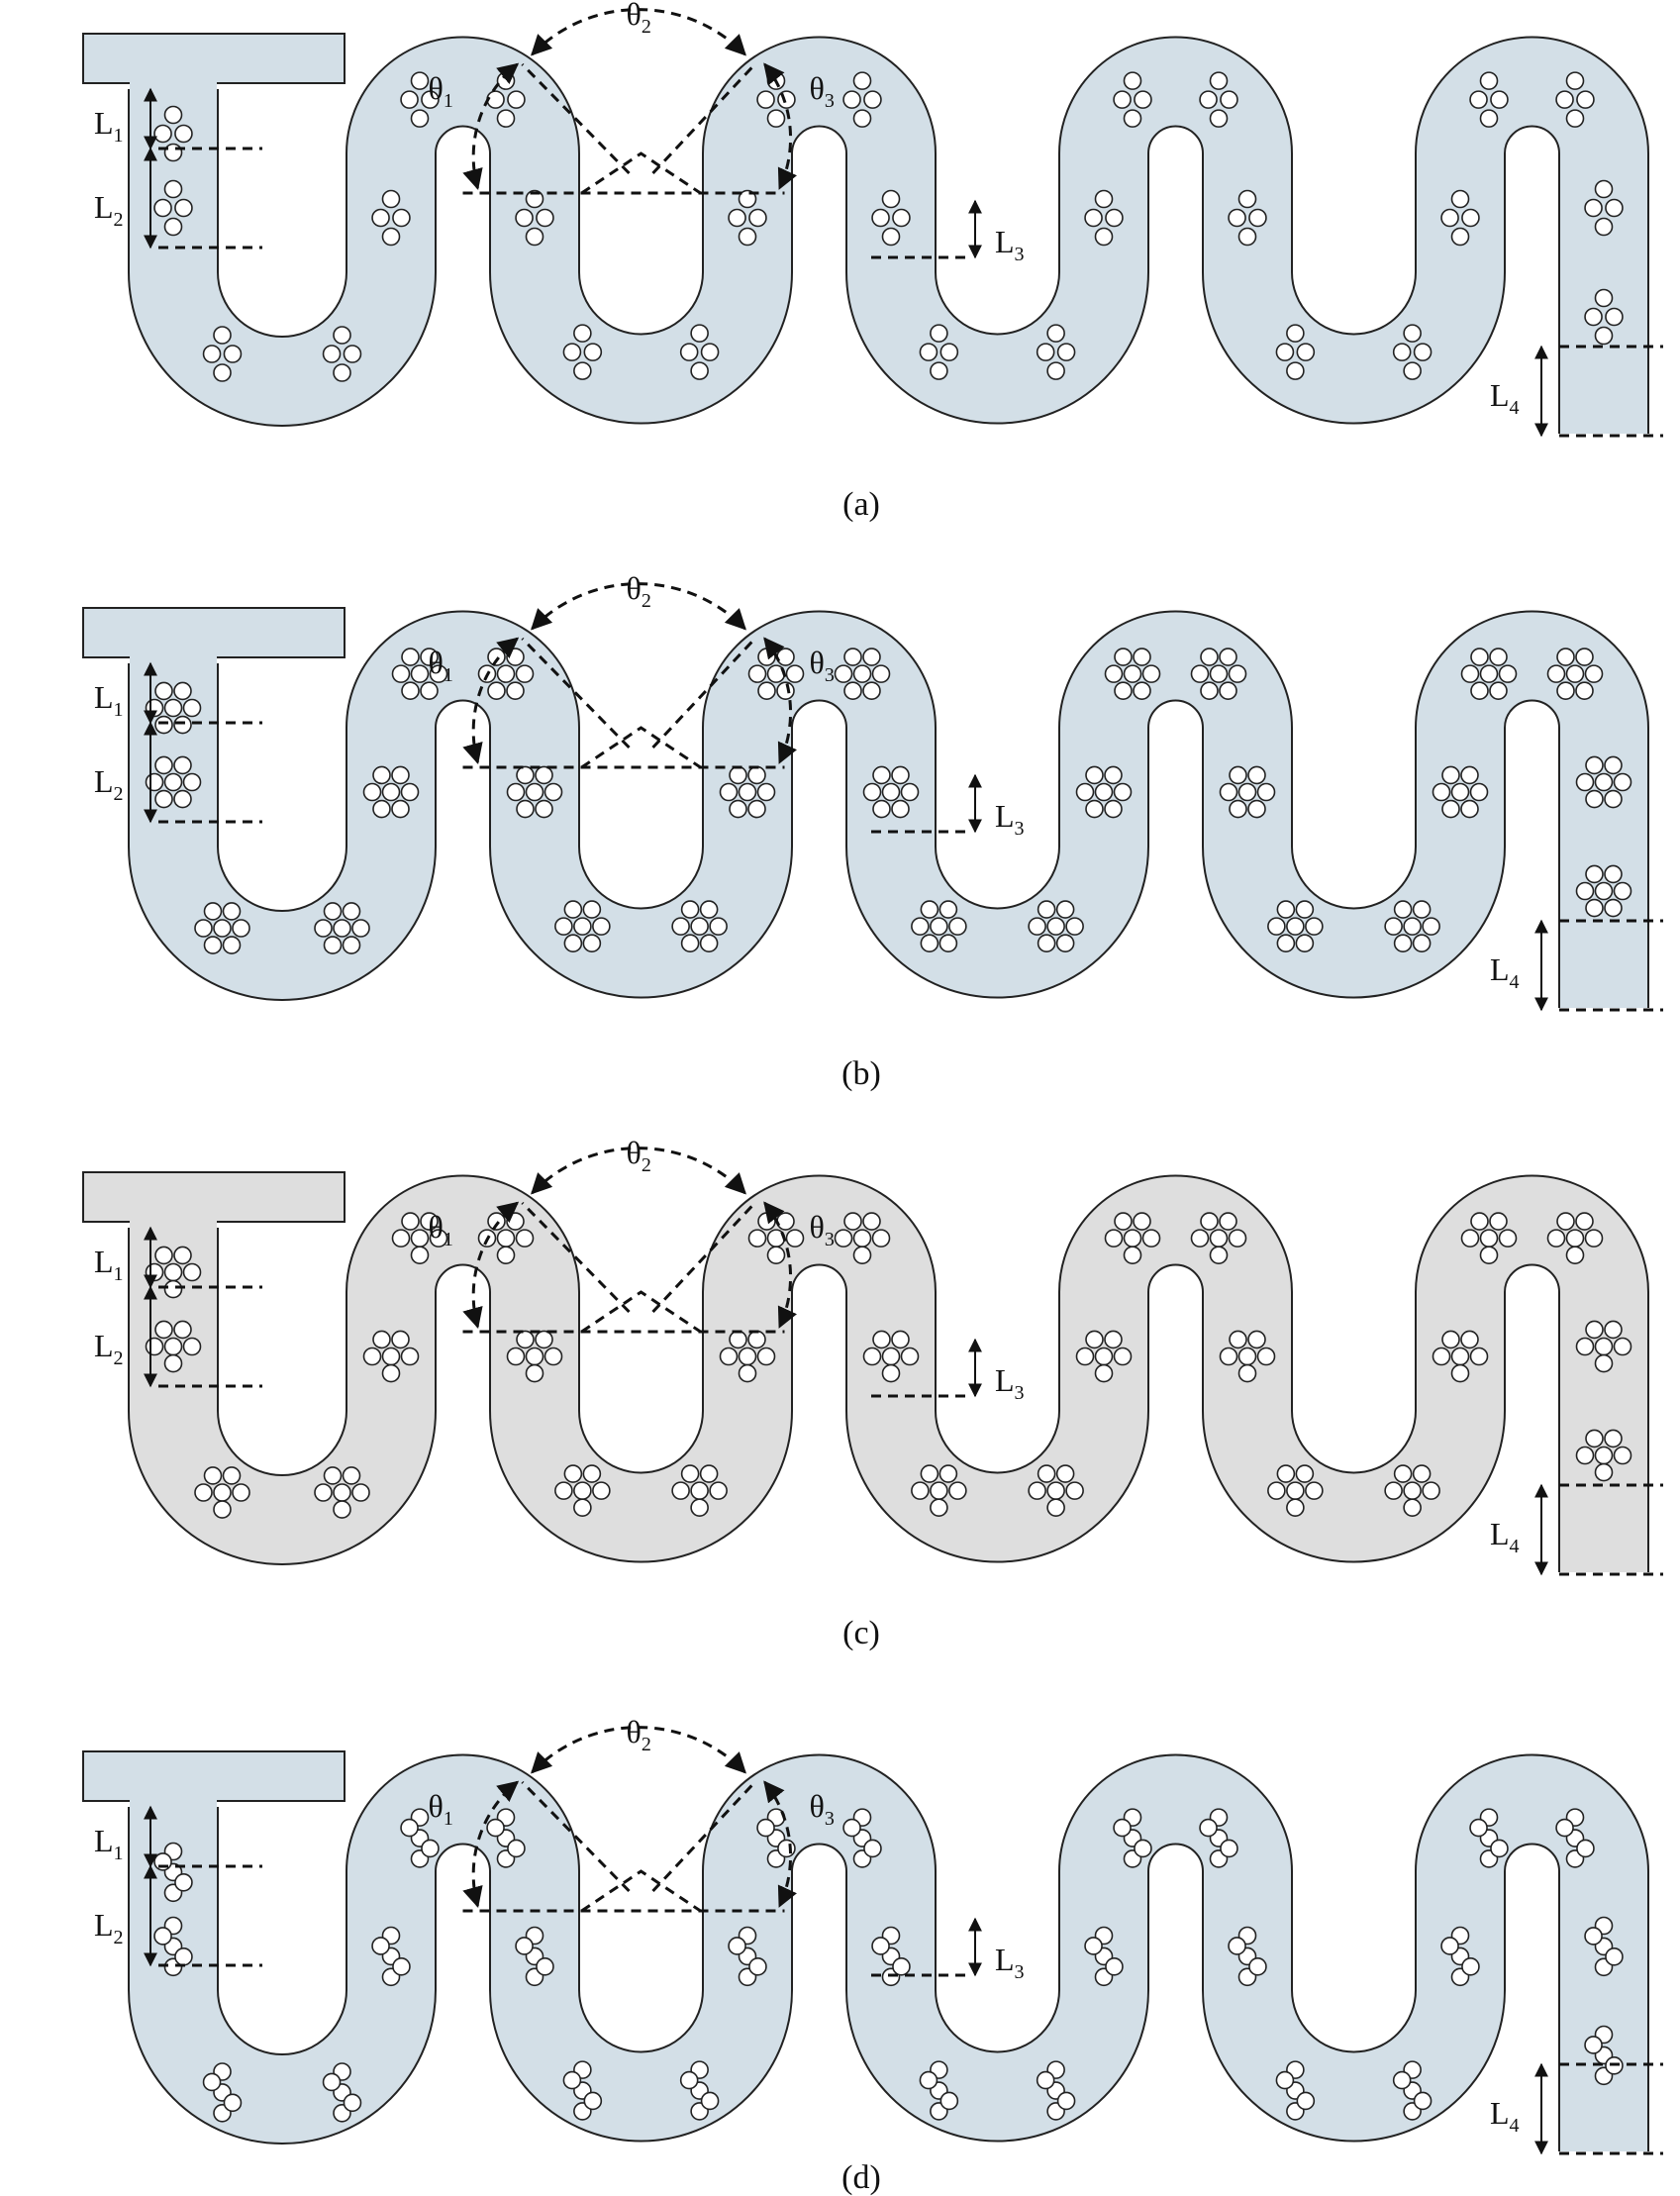 This screenshot has width=1680, height=2196. I want to click on label-L2: L2, so click(109, 1928).